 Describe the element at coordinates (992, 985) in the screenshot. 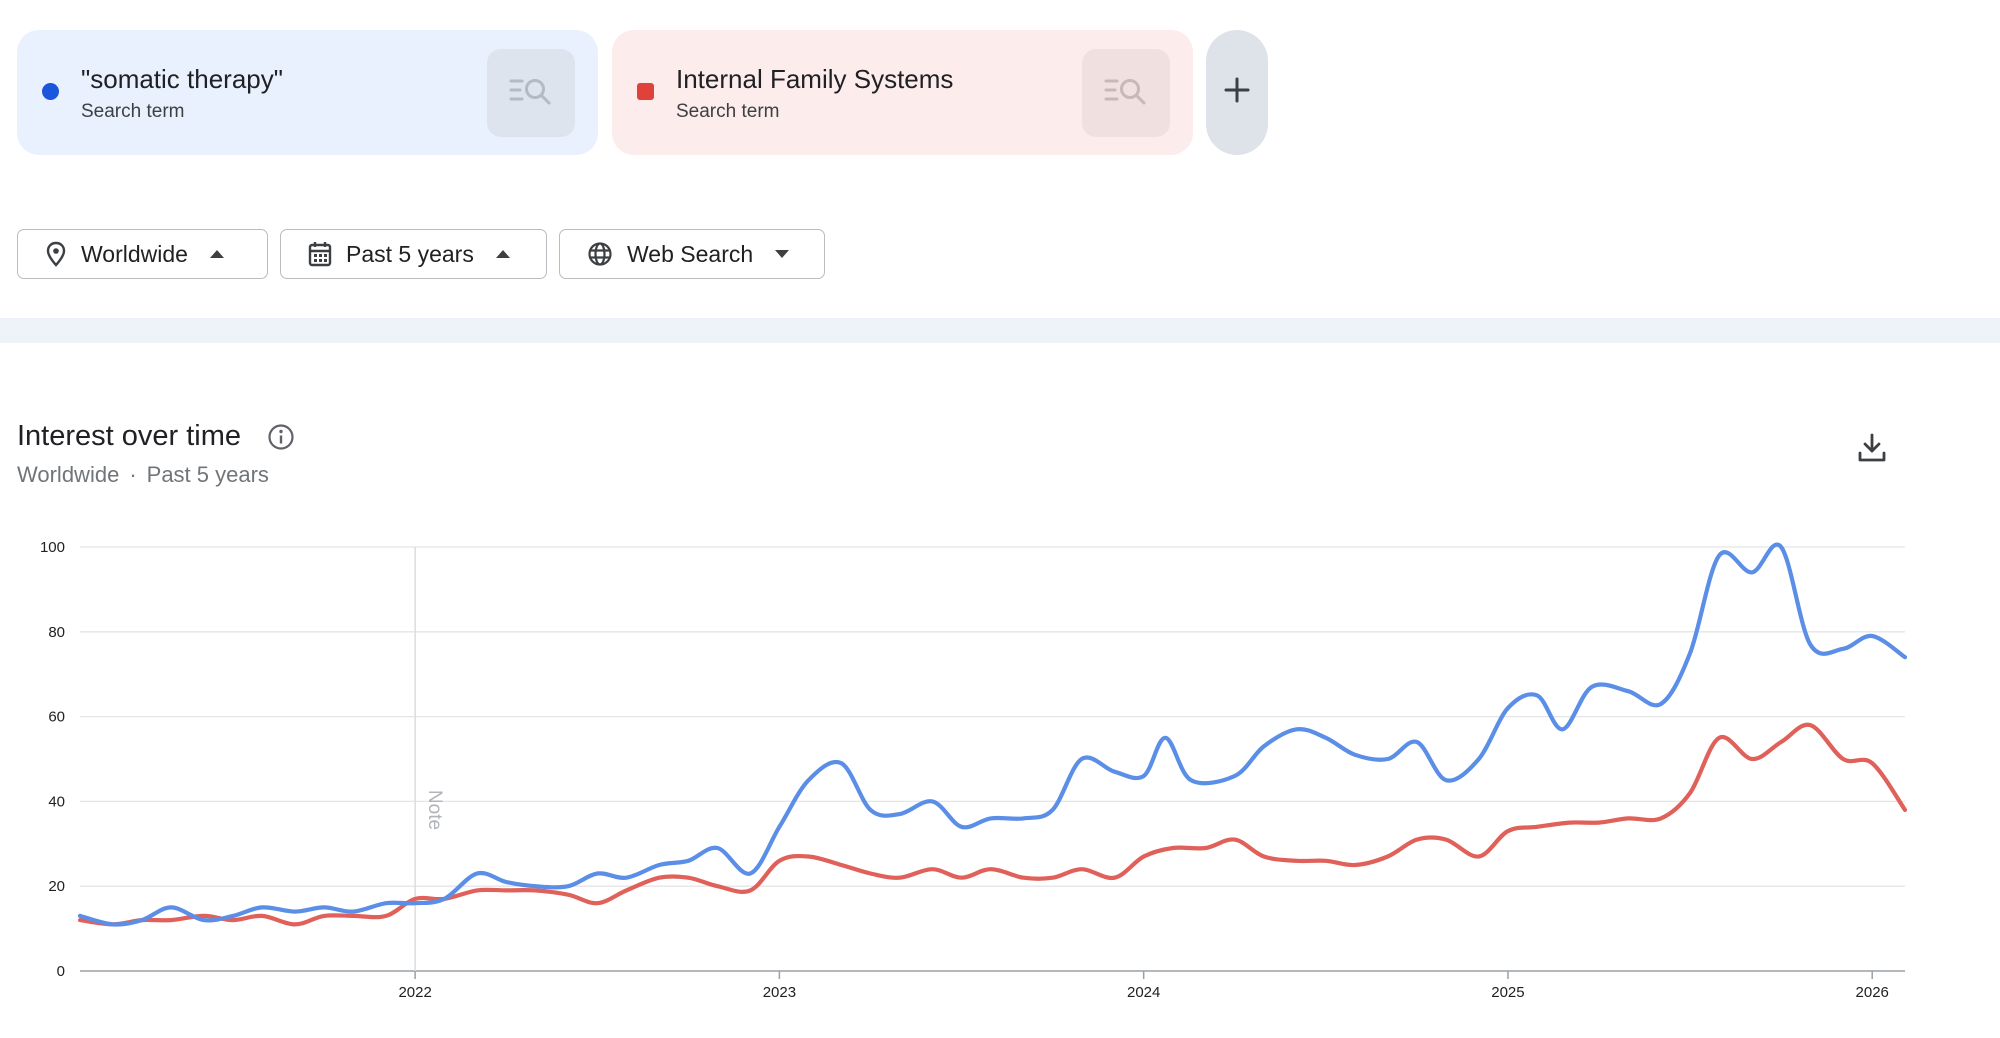

I see `x-axis: 2022 2023 2024 2025 2026` at that location.